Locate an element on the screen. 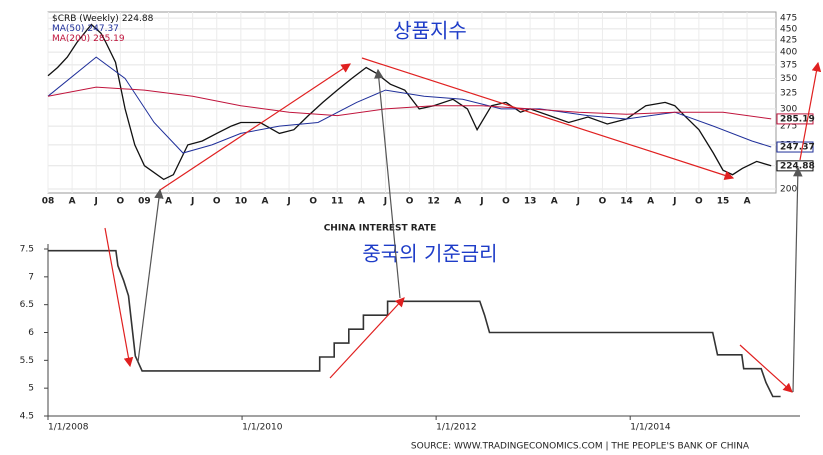 This screenshot has height=455, width=823. chart-title: CHINA INTEREST RATE is located at coordinates (380, 229).